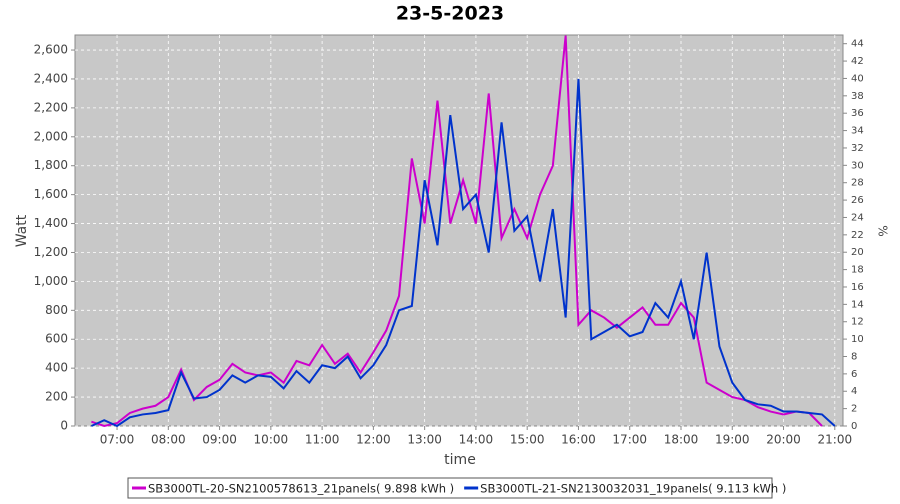 The height and width of the screenshot is (504, 900). I want to click on y2-tick-label: 24, so click(857, 217).